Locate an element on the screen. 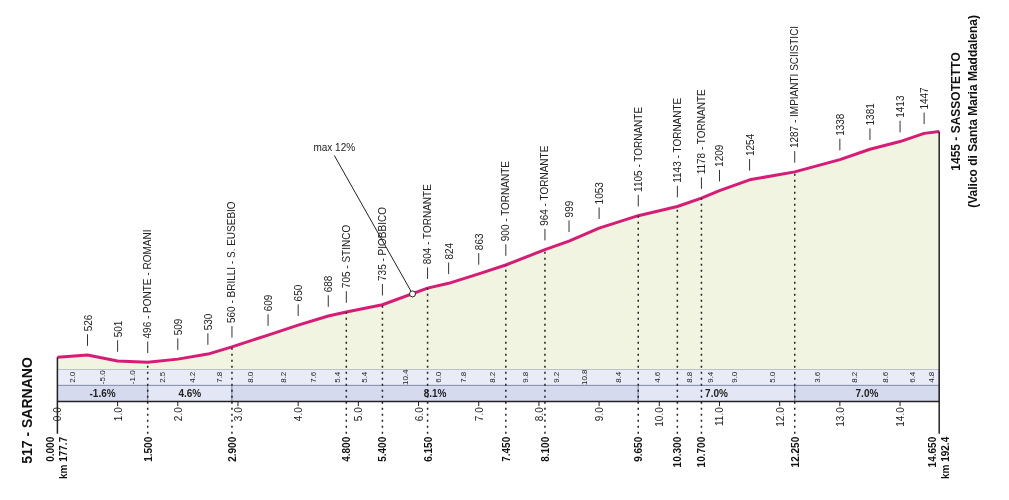 The width and height of the screenshot is (1009, 500). data-label: 650 is located at coordinates (299, 293).